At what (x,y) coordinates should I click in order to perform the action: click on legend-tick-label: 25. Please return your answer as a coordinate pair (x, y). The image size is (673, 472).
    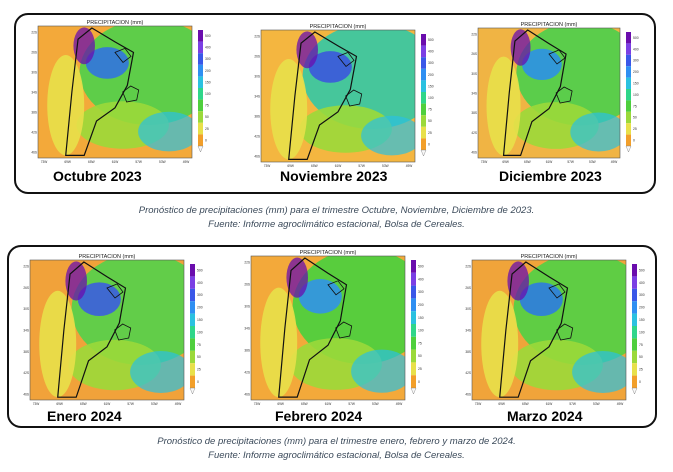
    Looking at the image, I should click on (635, 129).